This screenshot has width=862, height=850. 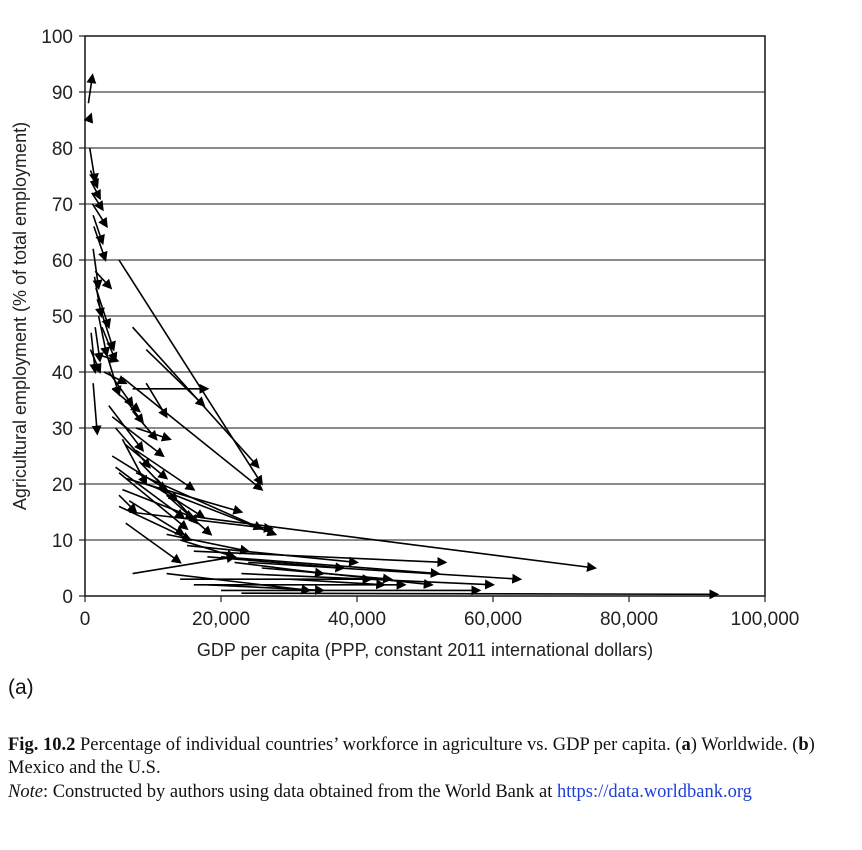 What do you see at coordinates (67, 597) in the screenshot?
I see `y-tick-label: 0` at bounding box center [67, 597].